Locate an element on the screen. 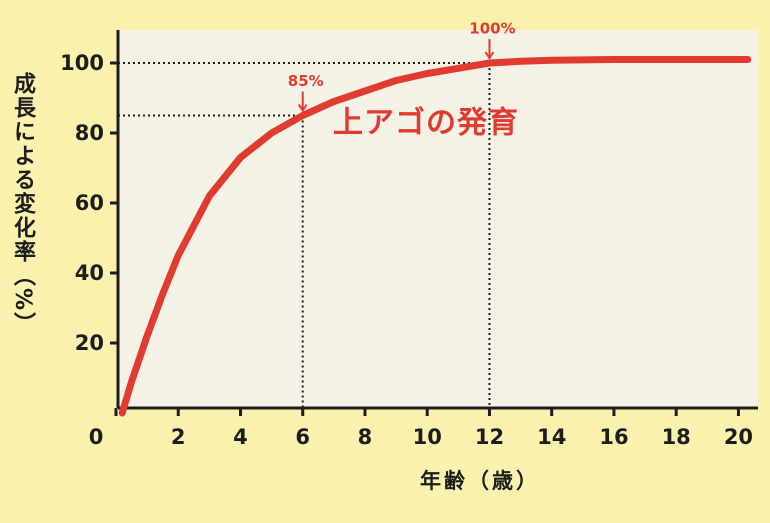 This screenshot has height=523, width=770. x-tick-label: 2 is located at coordinates (178, 437).